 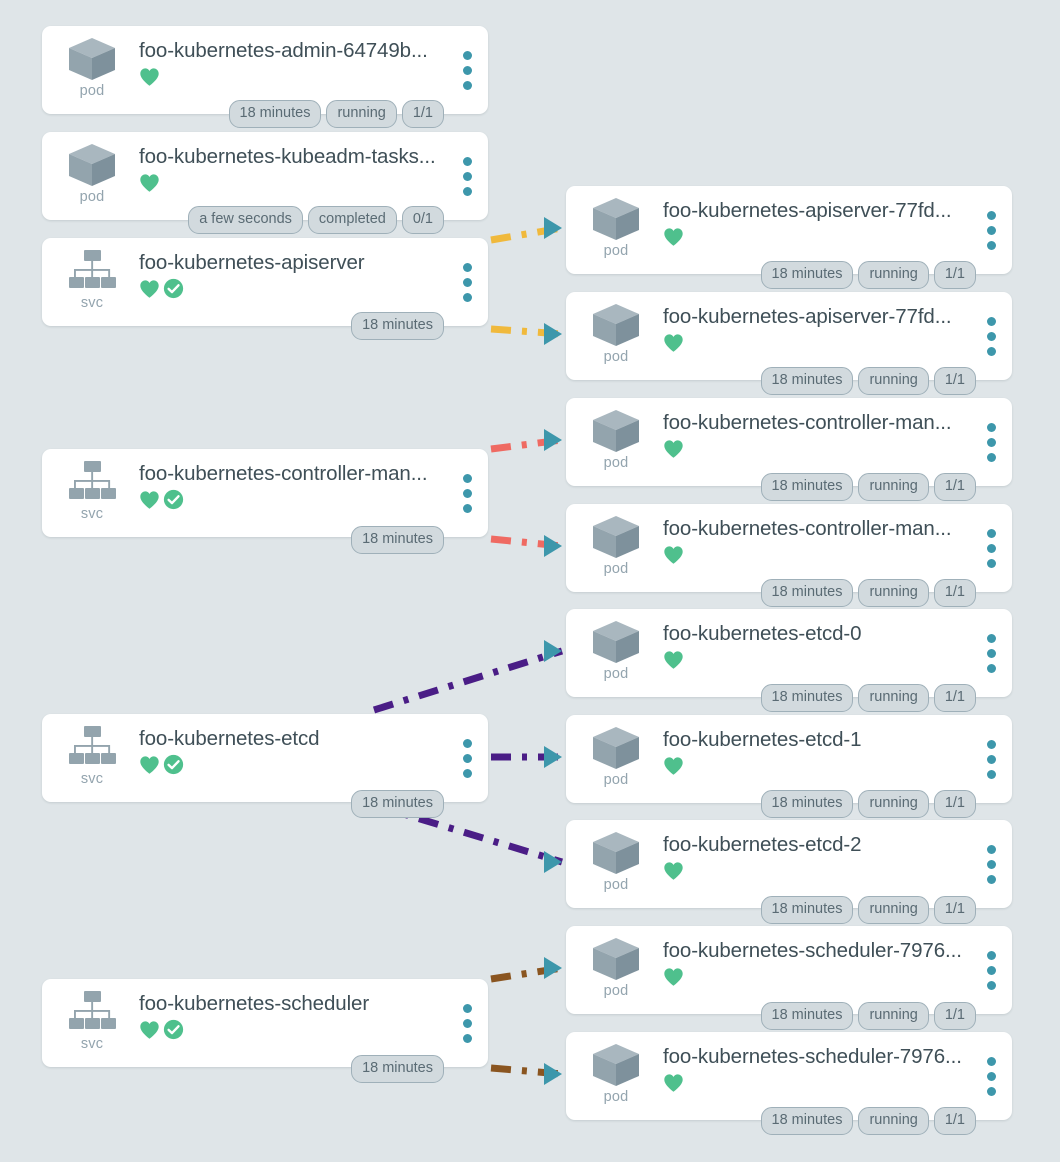 I want to click on graph-node-pod-etcd-1: pod foo-kubernetes-etcd-1, so click(x=789, y=759).